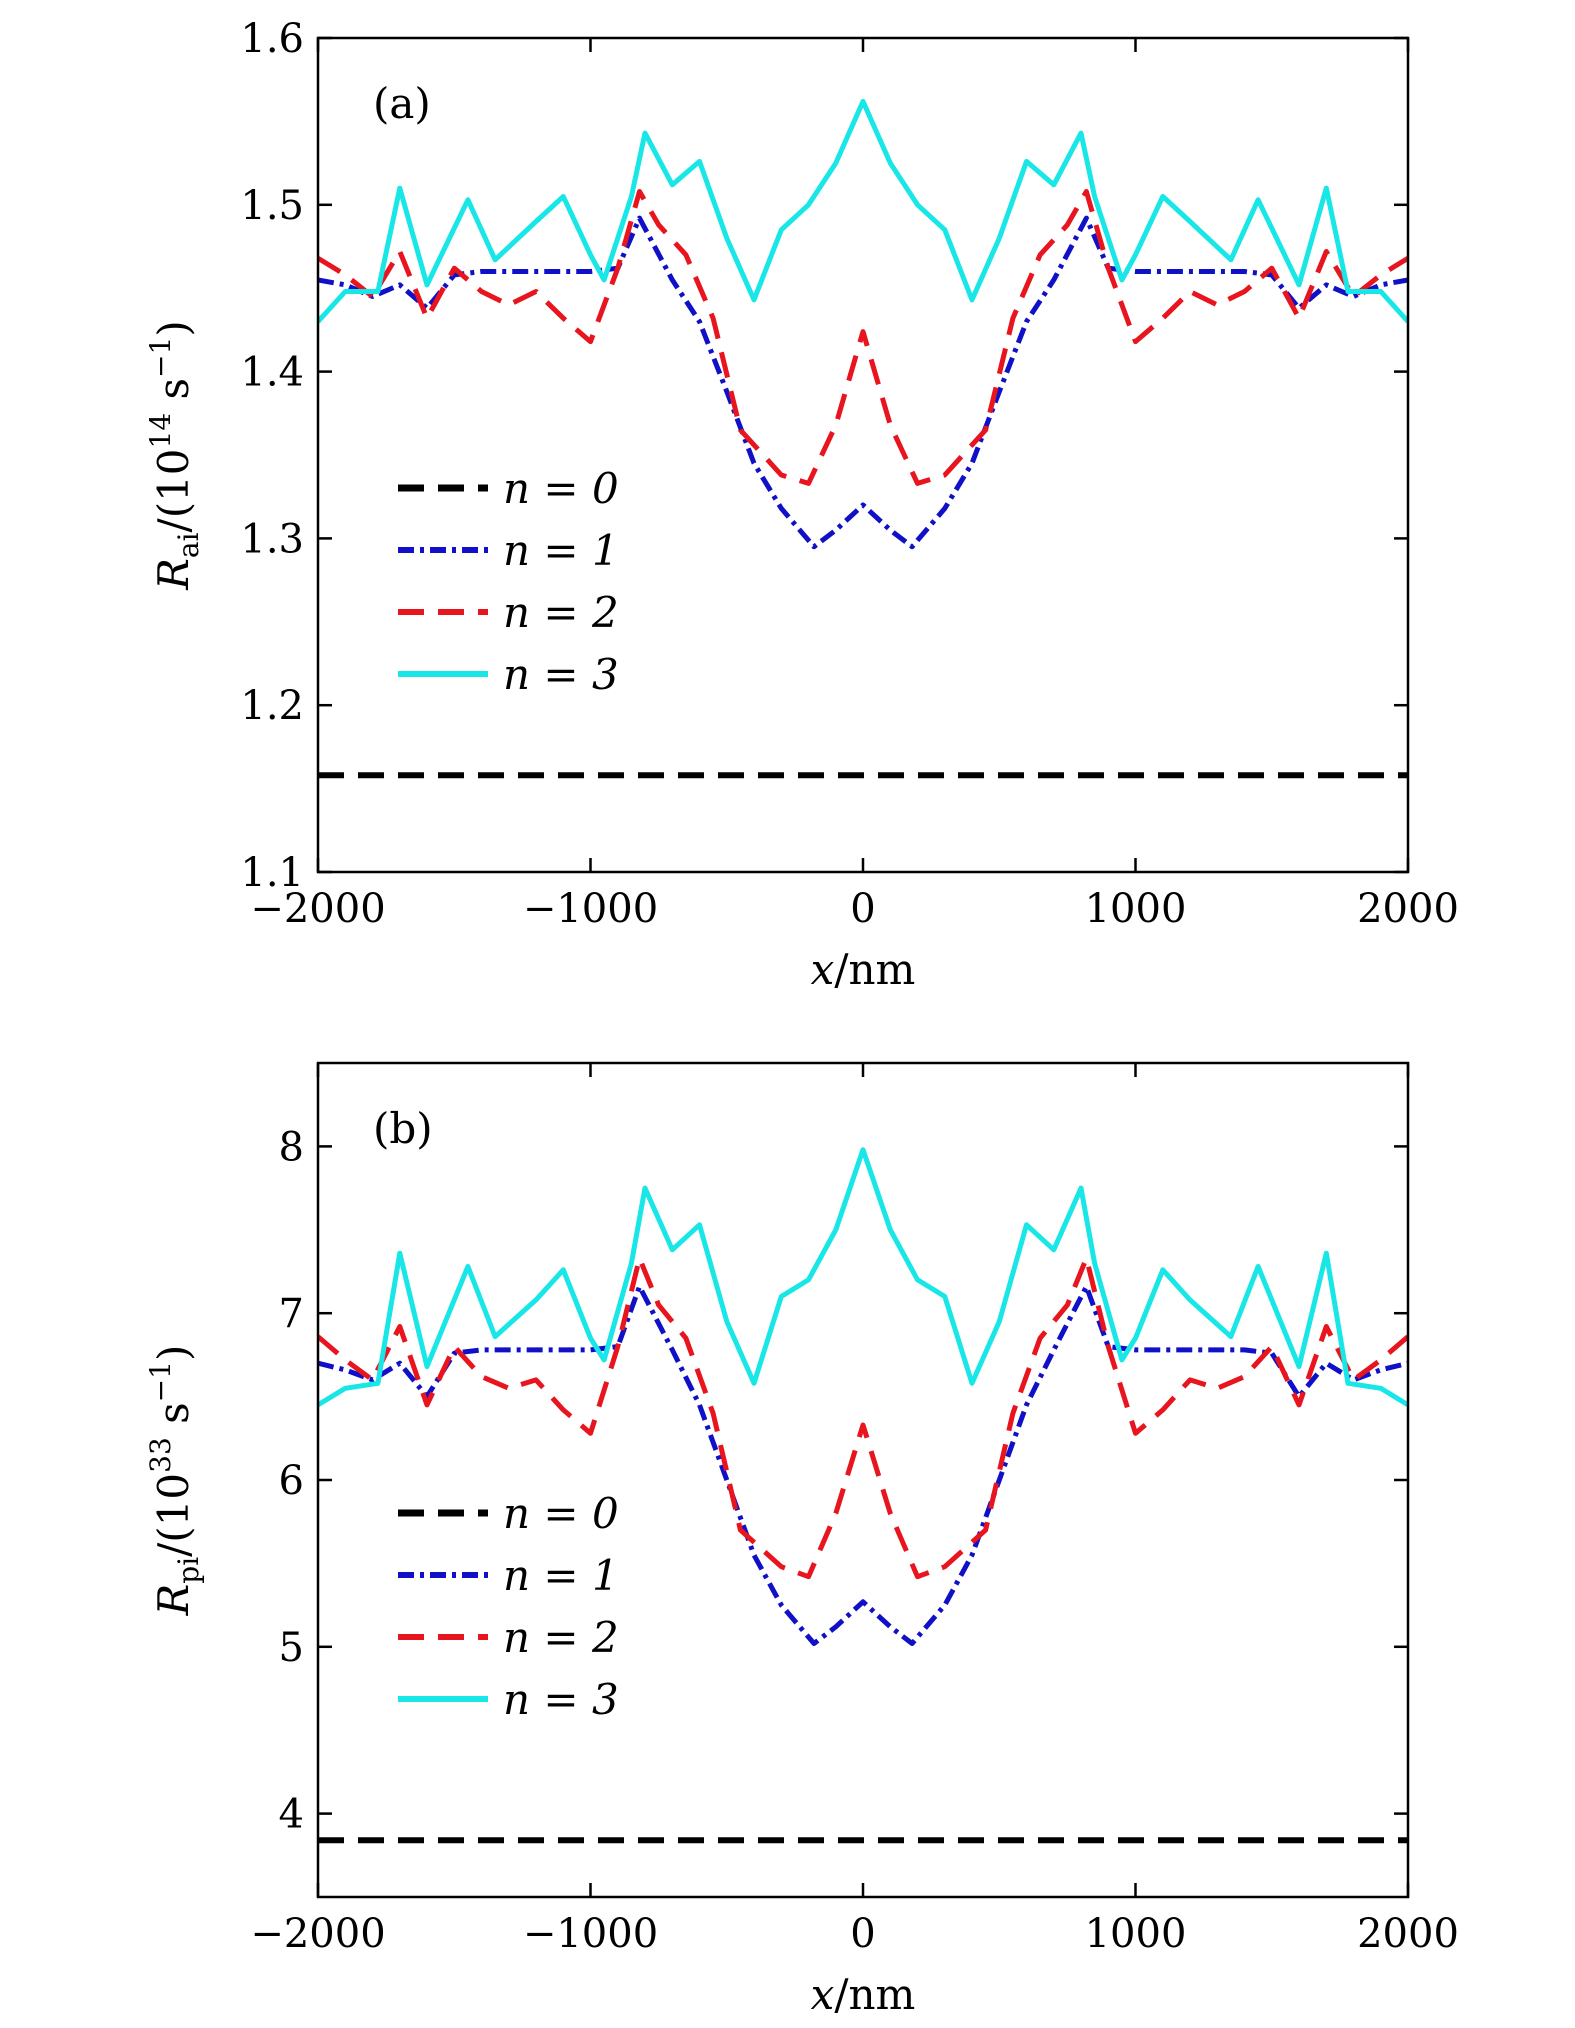 This screenshot has height=2028, width=1575. I want to click on panel-label: (b), so click(403, 1128).